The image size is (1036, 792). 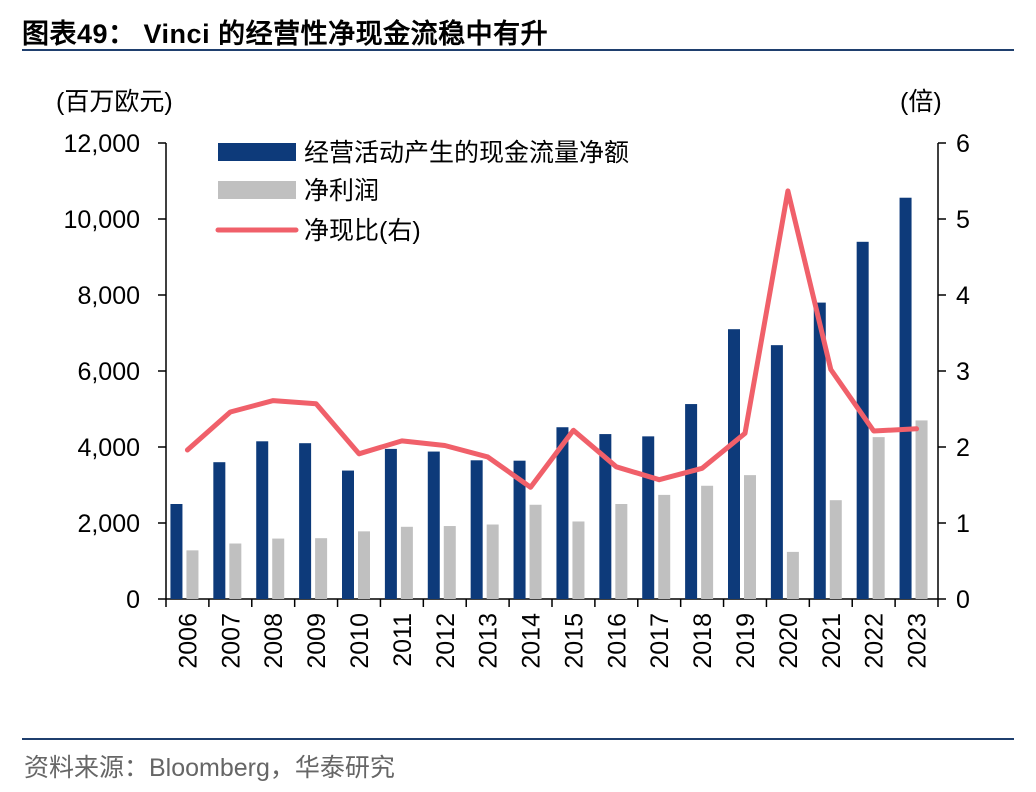 What do you see at coordinates (574, 641) in the screenshot?
I see `x-tick-label: 2015` at bounding box center [574, 641].